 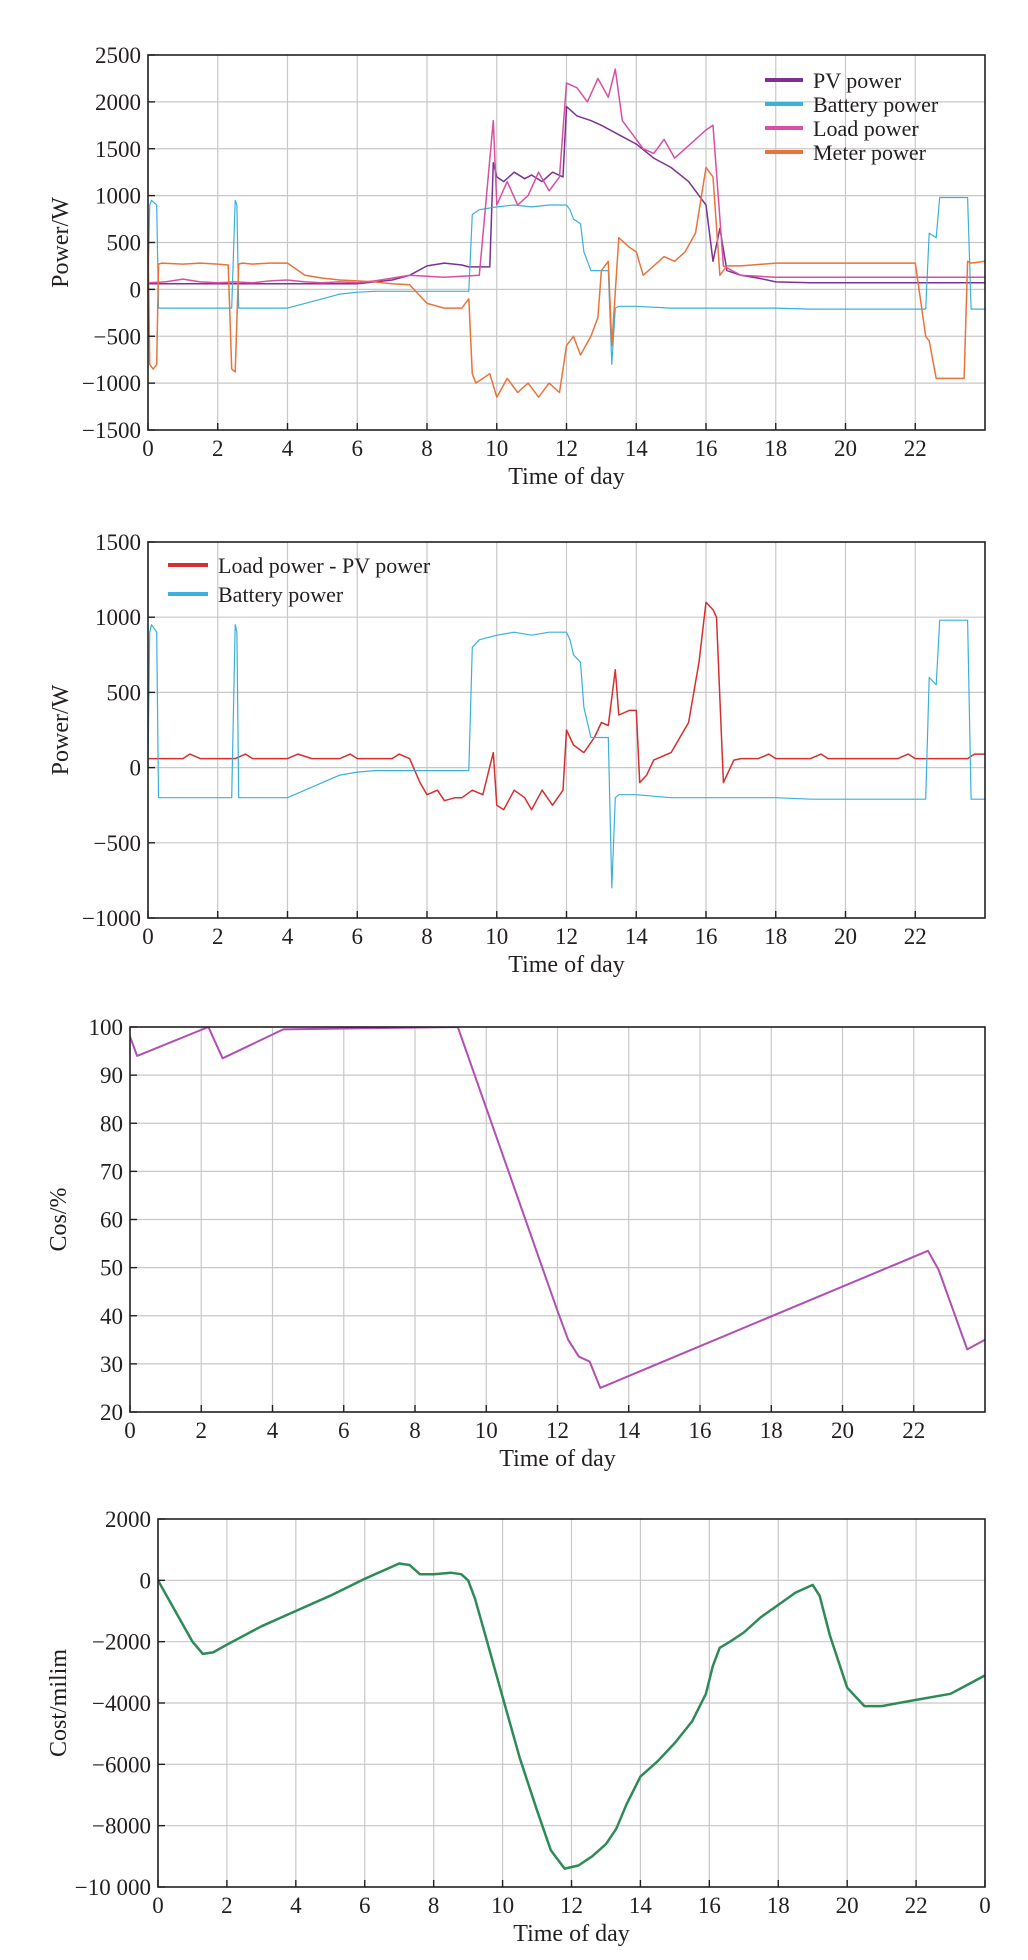 I want to click on y-tick-label: −6000, so click(x=121, y=1764).